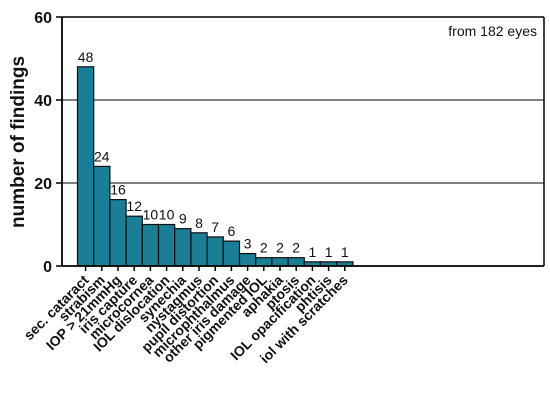 The image size is (550, 401). Describe the element at coordinates (248, 244) in the screenshot. I see `value-label: 3` at that location.